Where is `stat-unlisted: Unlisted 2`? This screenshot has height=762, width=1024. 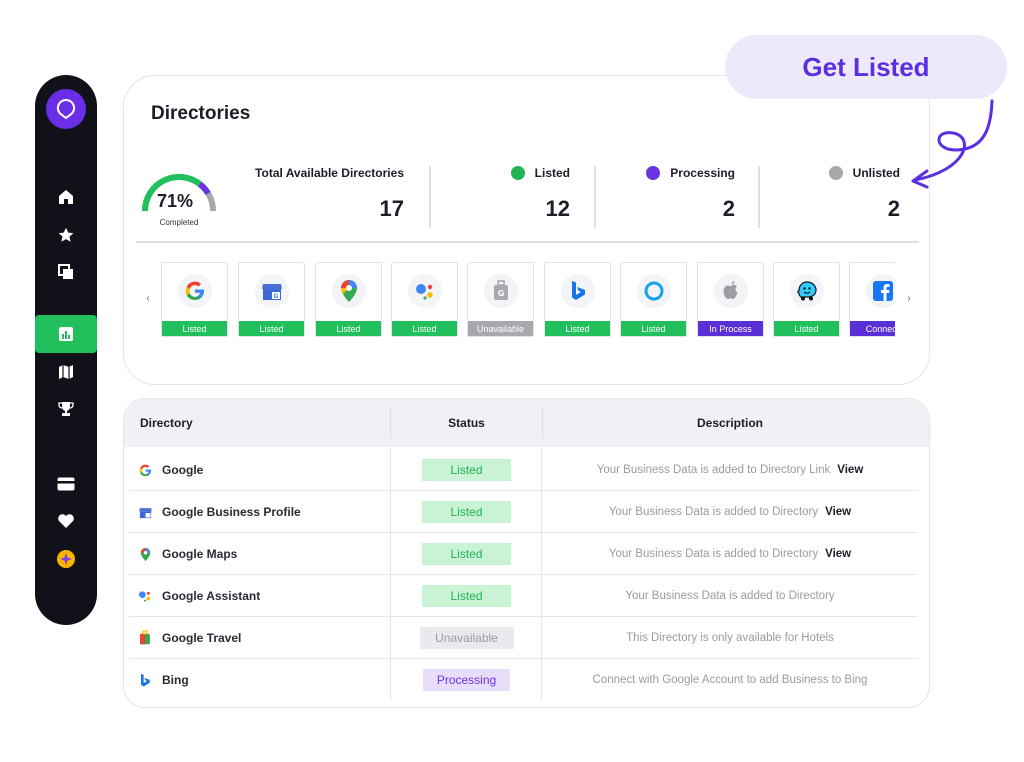 stat-unlisted: Unlisted 2 is located at coordinates (837, 197).